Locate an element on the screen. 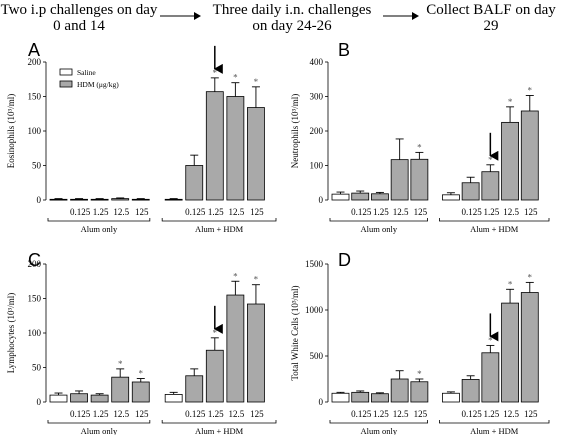 The width and height of the screenshot is (567, 435). panel-letter: D is located at coordinates (344, 260).